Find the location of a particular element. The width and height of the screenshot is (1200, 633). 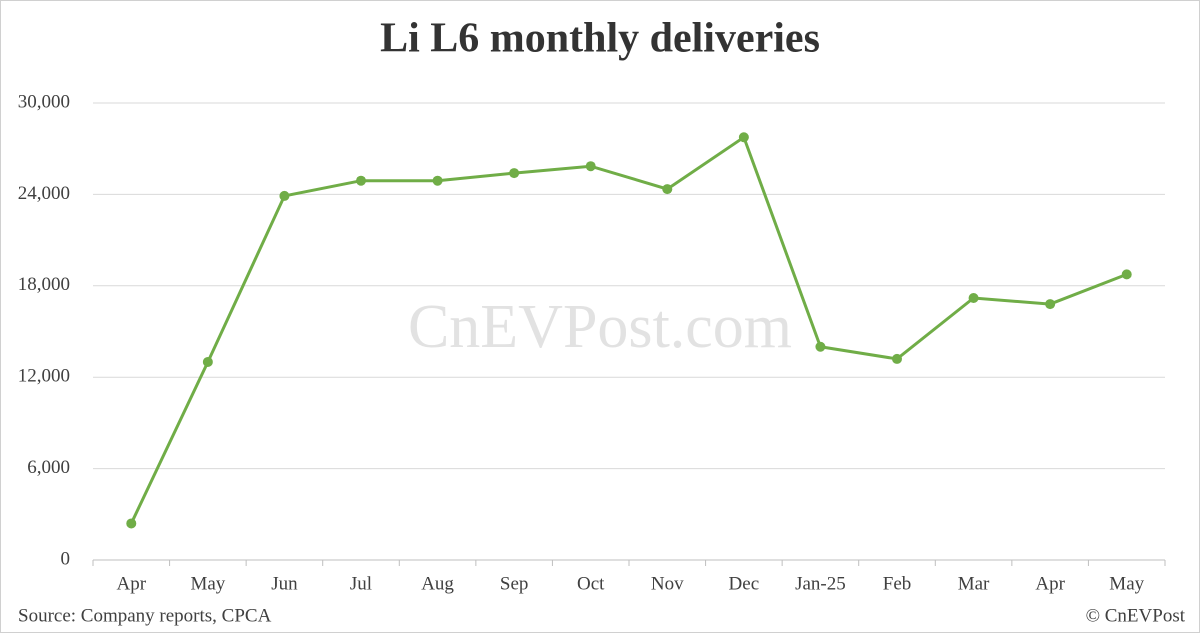

x-tick-label: Oct is located at coordinates (591, 583).